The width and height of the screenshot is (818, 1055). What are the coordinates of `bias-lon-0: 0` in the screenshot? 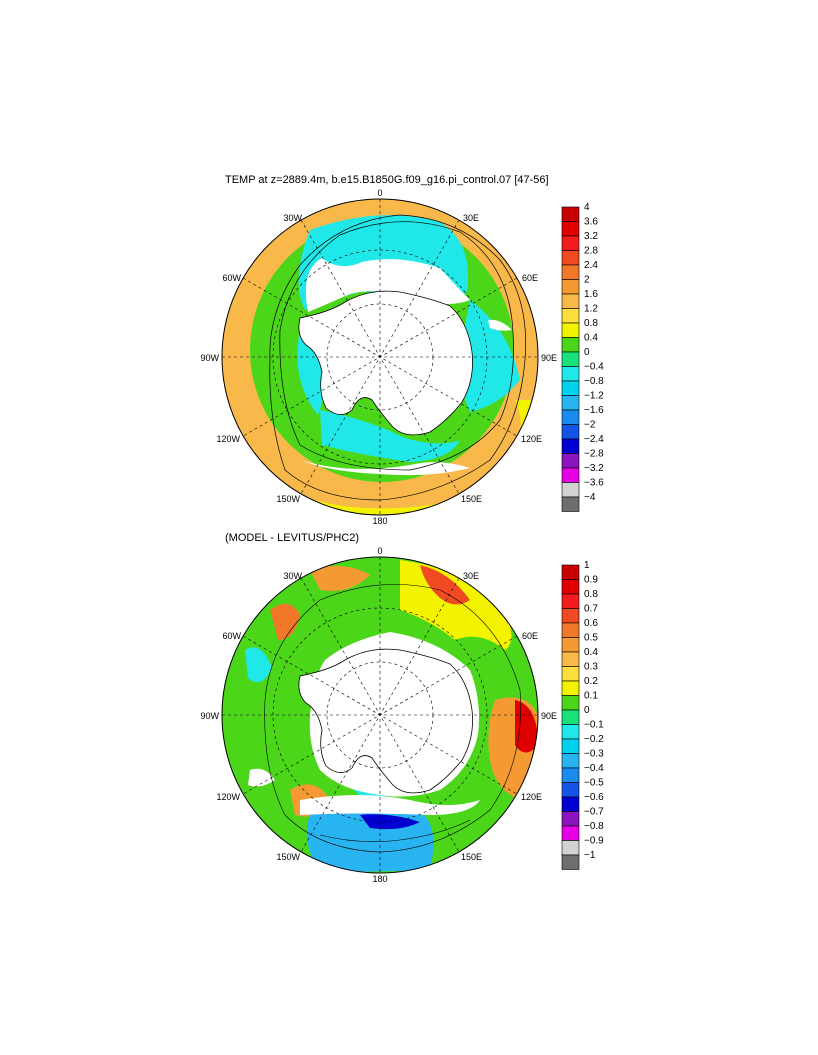 It's located at (379, 551).